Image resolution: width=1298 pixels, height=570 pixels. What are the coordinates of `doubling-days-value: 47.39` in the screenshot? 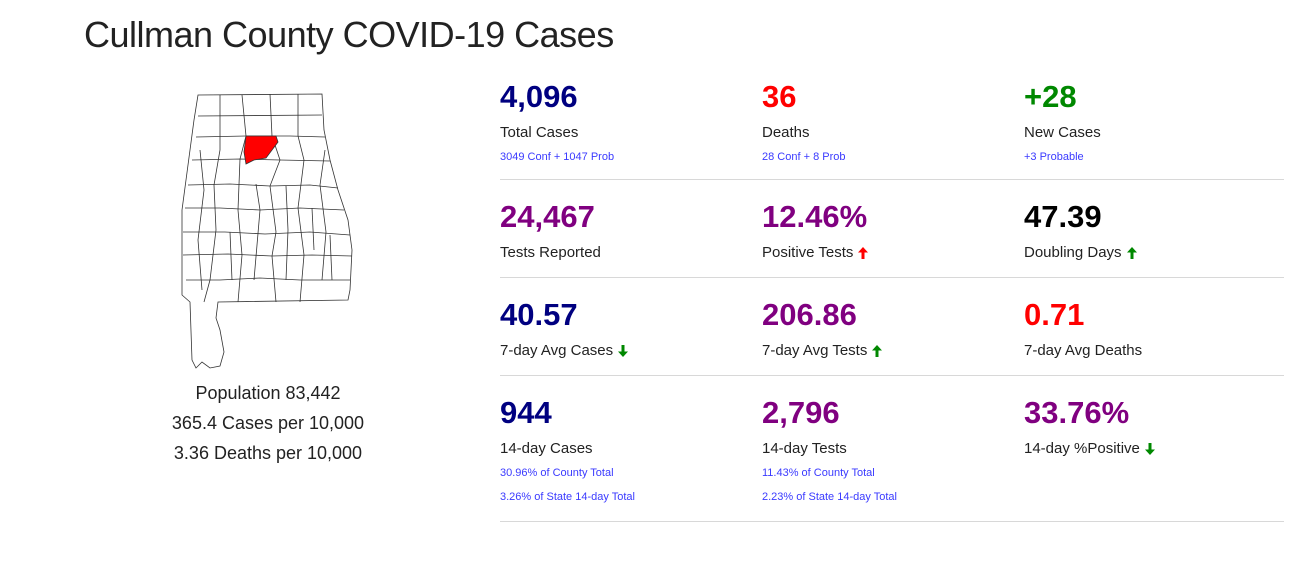 It's located at (1063, 216).